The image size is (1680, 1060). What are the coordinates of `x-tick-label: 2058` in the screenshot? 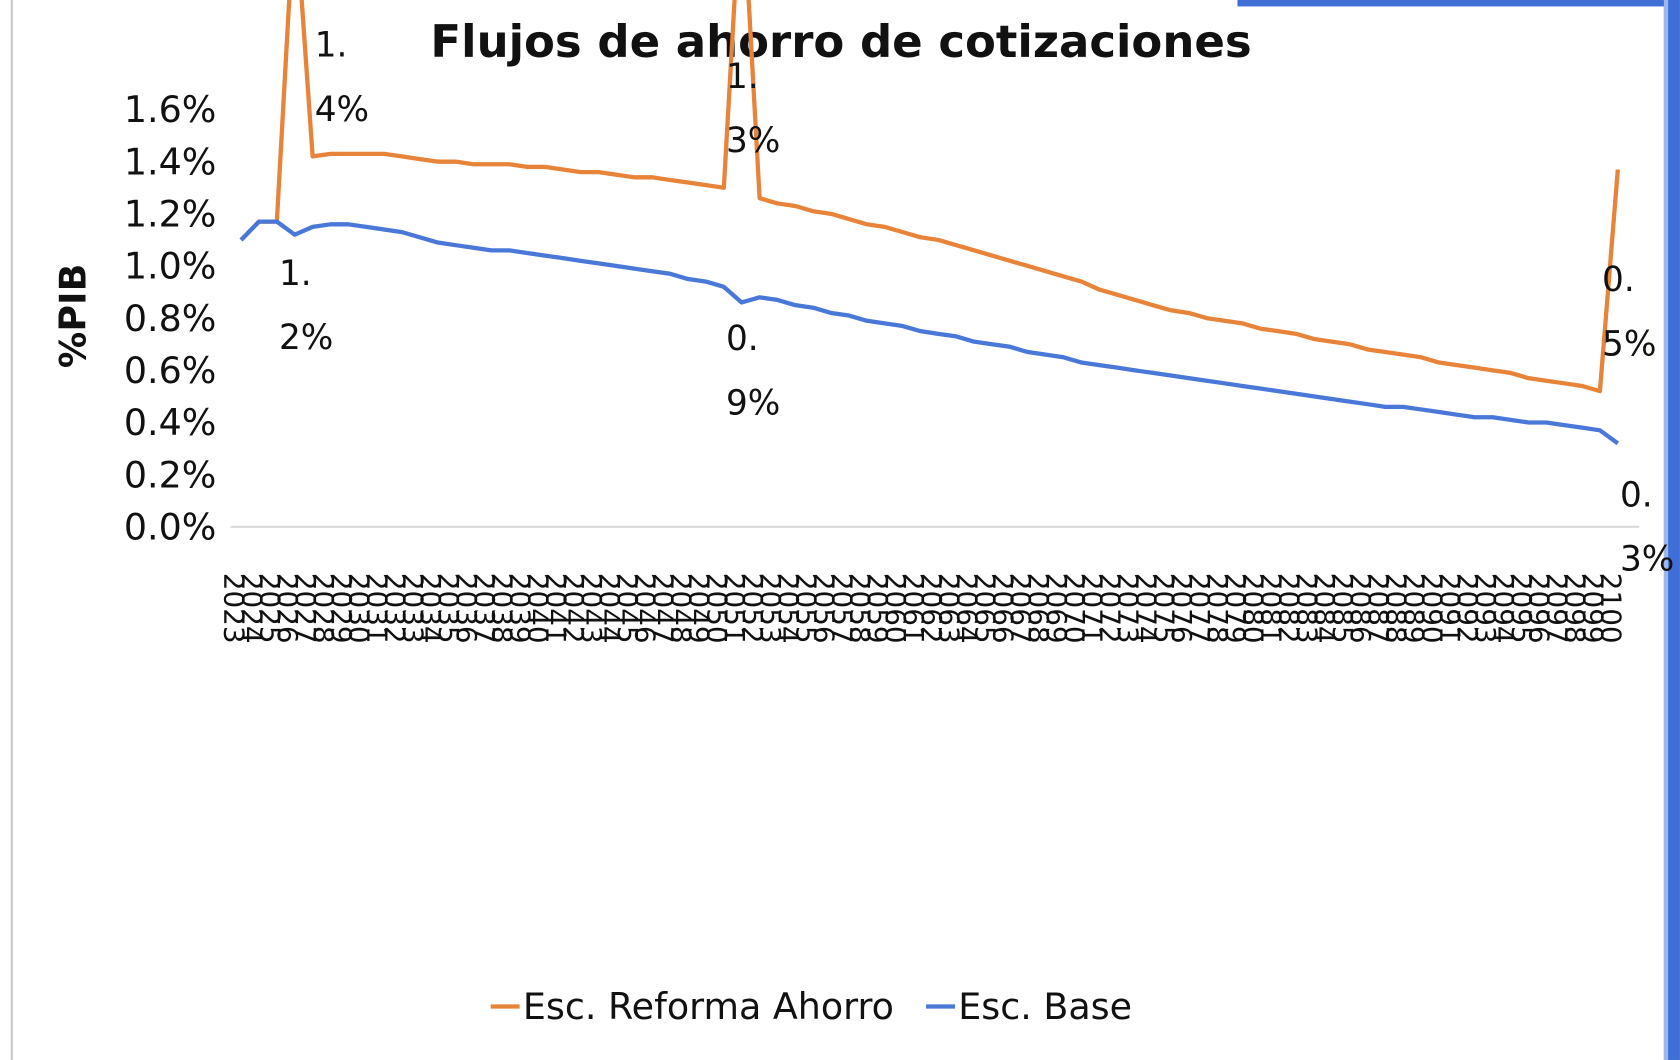 It's located at (859, 608).